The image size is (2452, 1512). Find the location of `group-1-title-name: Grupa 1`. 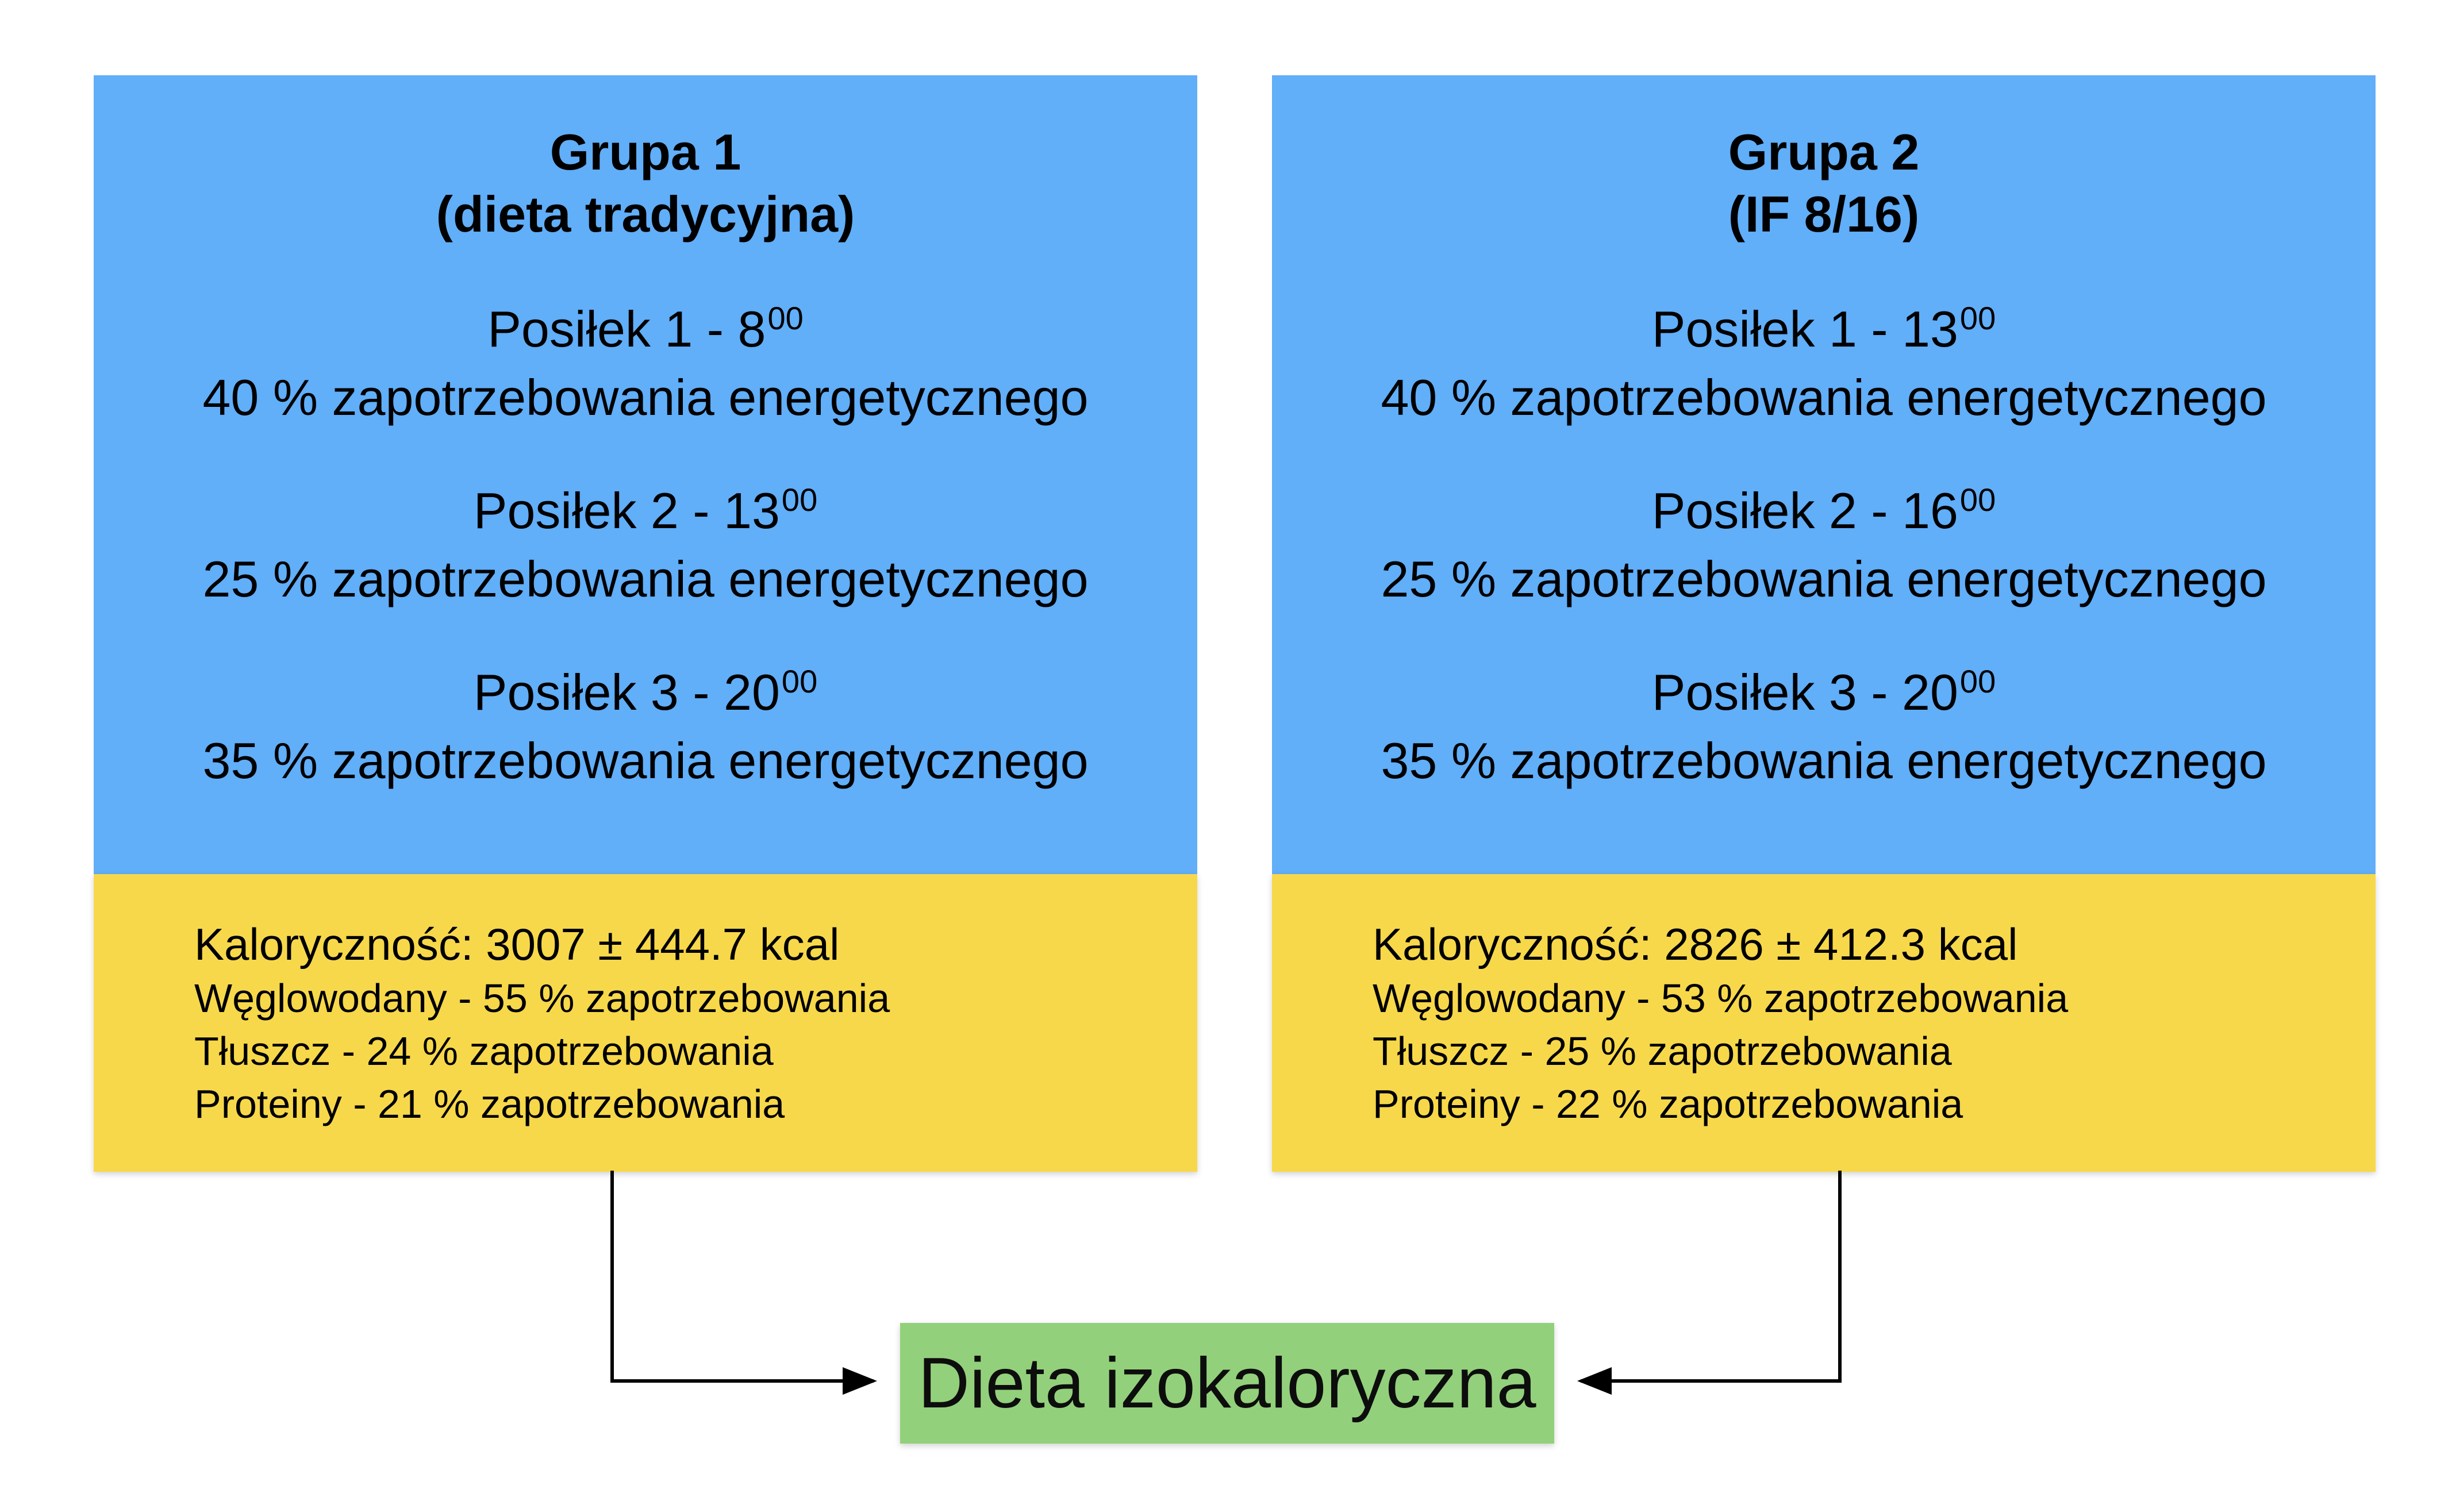

group-1-title-name: Grupa 1 is located at coordinates (645, 152).